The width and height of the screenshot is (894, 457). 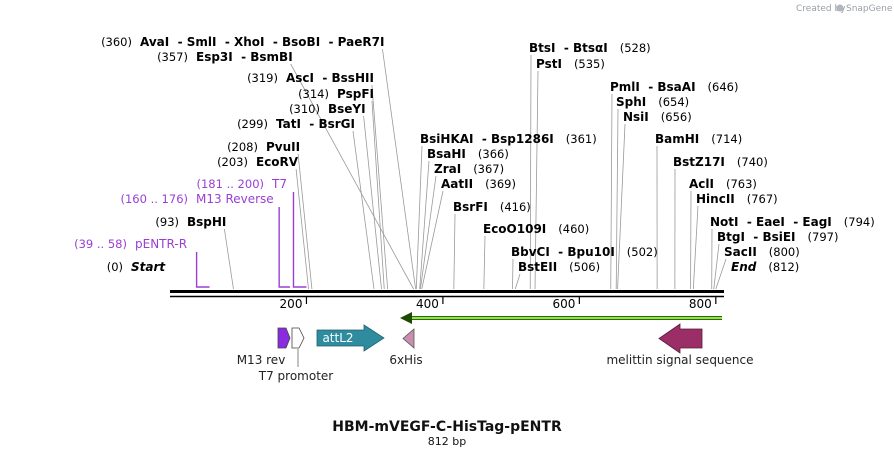 I want to click on feature-label-m13-rev: M13 rev, so click(x=261, y=360).